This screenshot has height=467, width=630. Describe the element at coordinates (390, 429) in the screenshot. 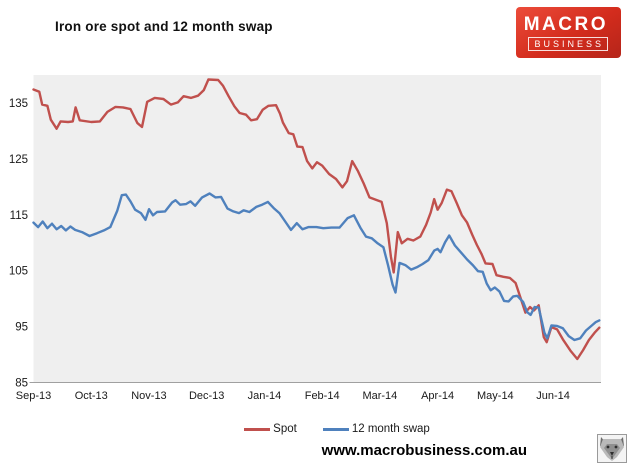

I see `legend-label-swap: 12 month swap` at that location.